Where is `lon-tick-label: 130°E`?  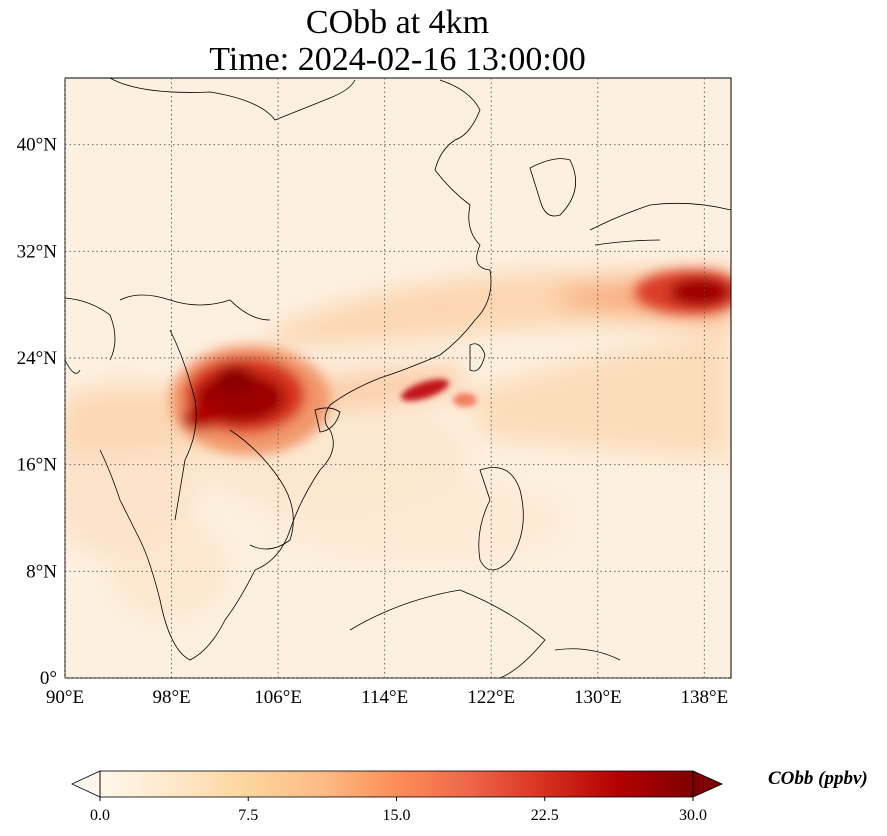
lon-tick-label: 130°E is located at coordinates (598, 697).